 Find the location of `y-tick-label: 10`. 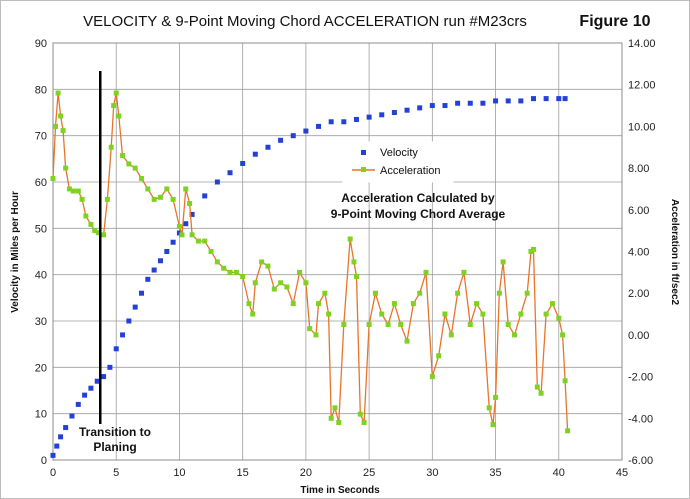

y-tick-label: 10 is located at coordinates (41, 415).